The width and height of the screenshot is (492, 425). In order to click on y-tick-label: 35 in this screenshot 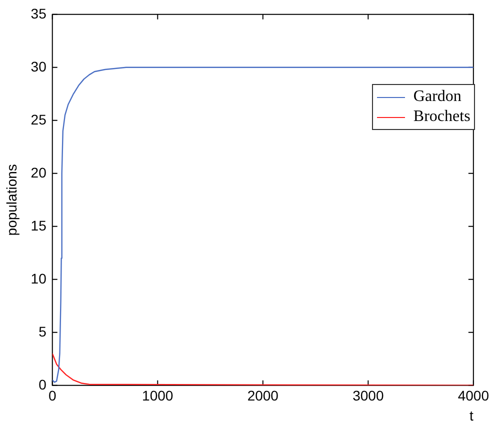, I will do `click(38, 13)`.